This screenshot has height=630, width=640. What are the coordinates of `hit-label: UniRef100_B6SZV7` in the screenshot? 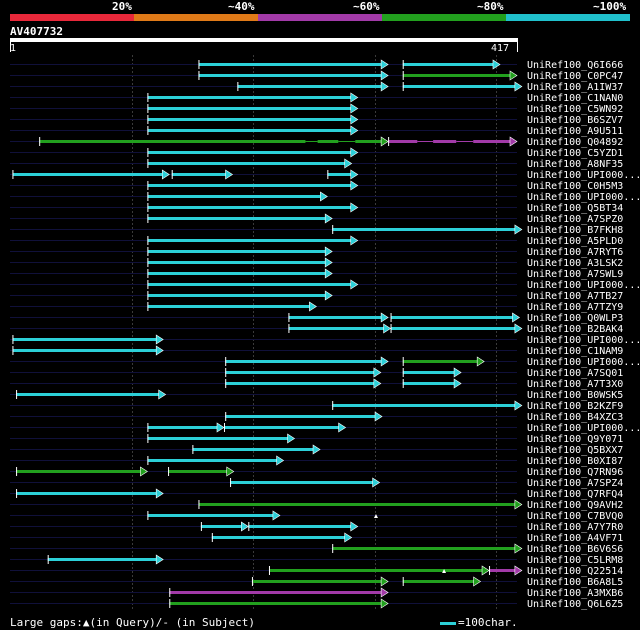 It's located at (575, 120).